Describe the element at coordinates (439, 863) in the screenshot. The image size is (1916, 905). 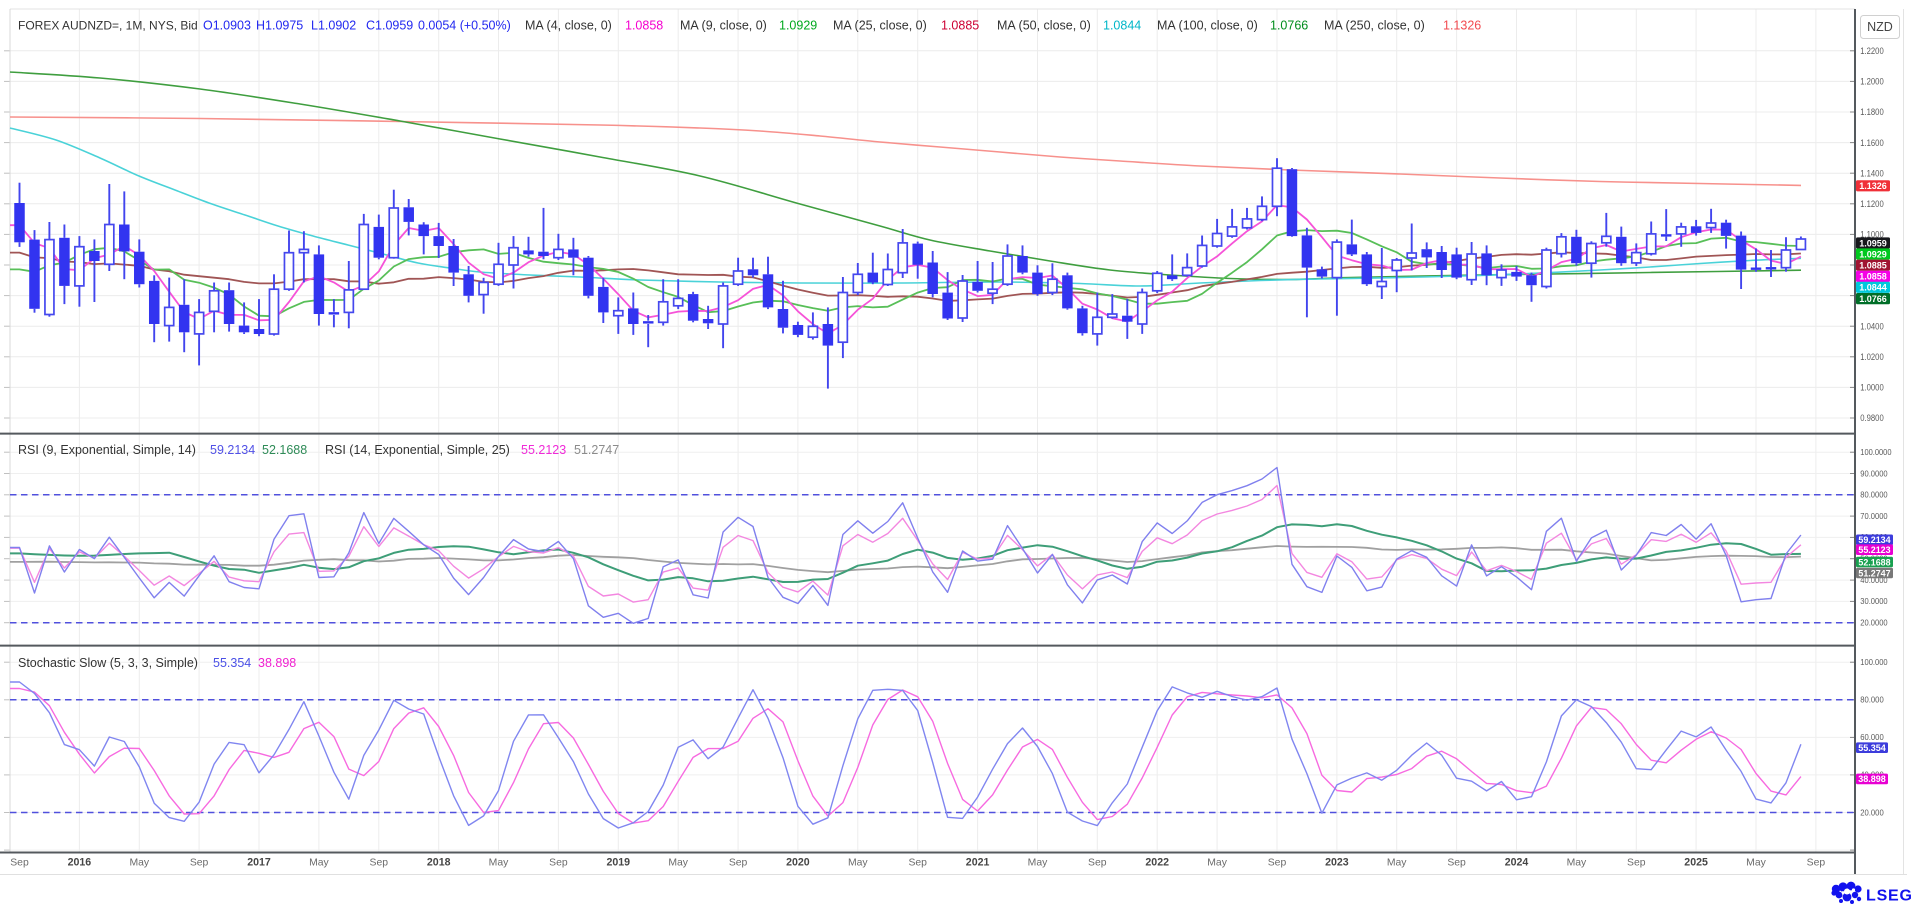
I see `svg-text: 2018` at that location.